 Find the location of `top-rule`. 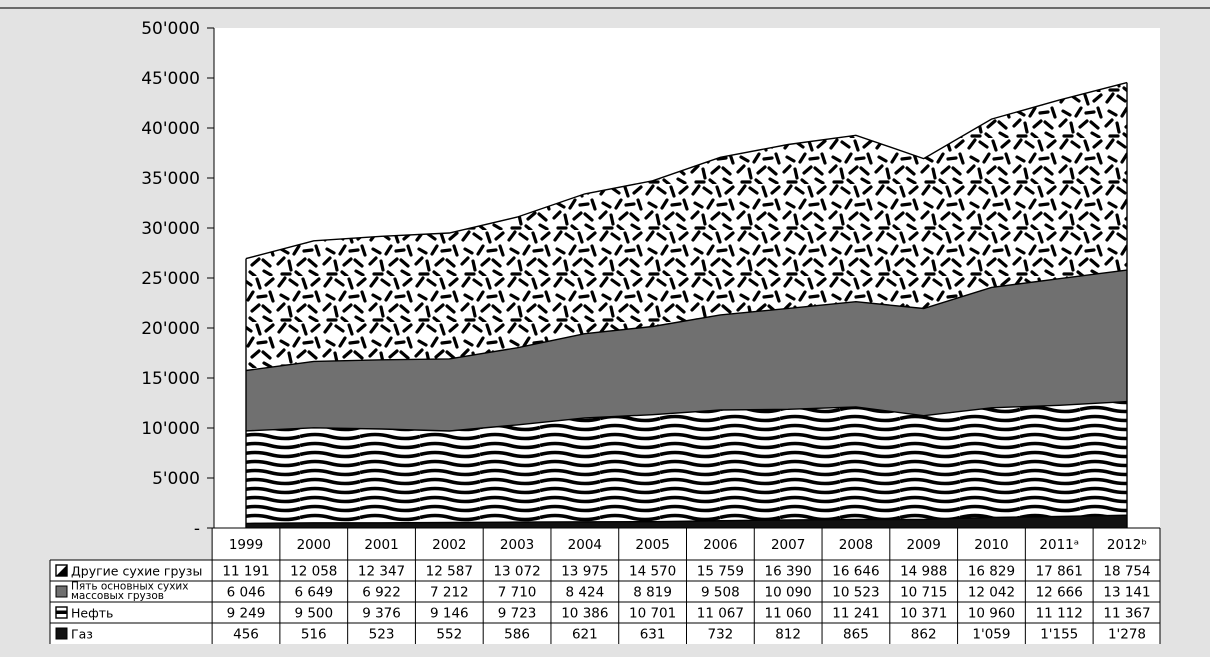

top-rule is located at coordinates (605, 8).